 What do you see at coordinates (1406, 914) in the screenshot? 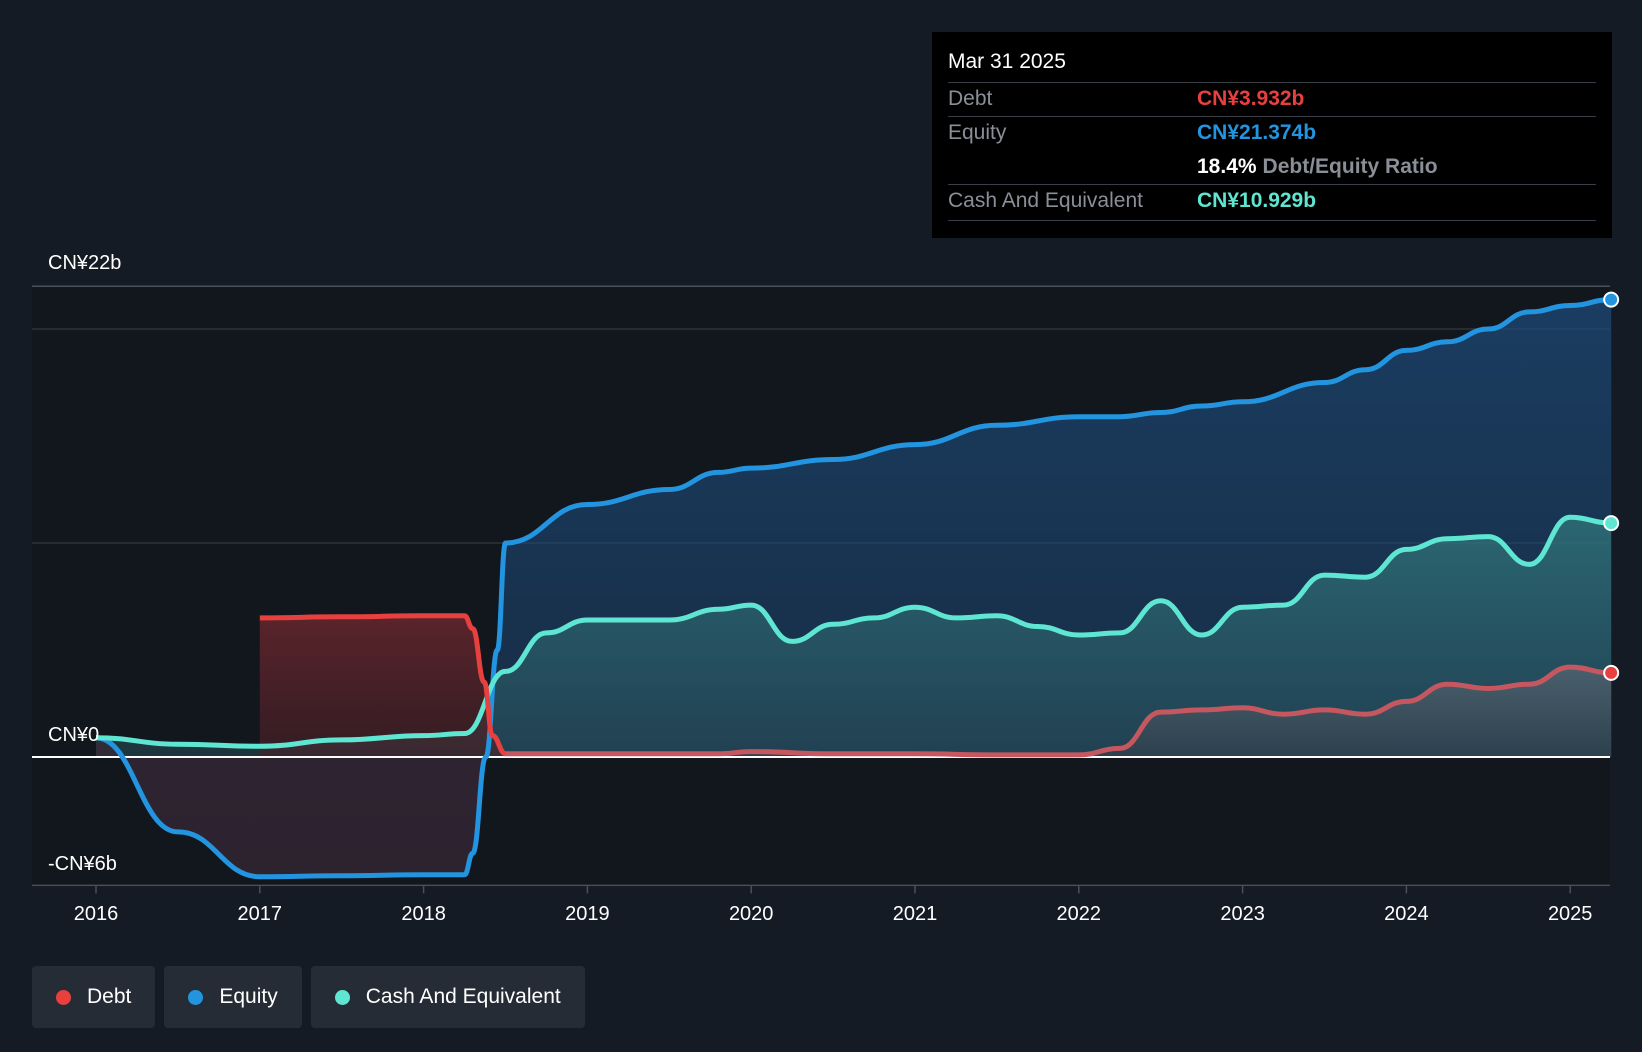
I see `x-tick-label: 2024` at bounding box center [1406, 914].